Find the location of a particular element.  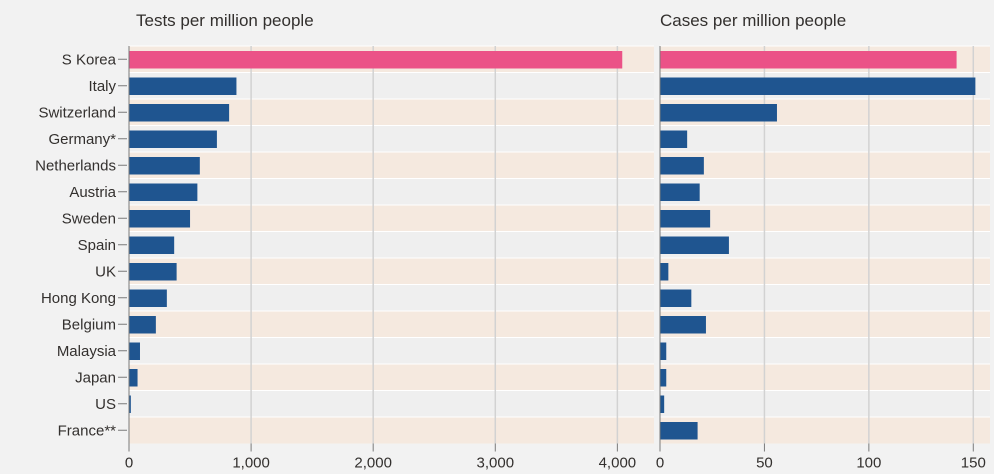

bar-france is located at coordinates (679, 431).